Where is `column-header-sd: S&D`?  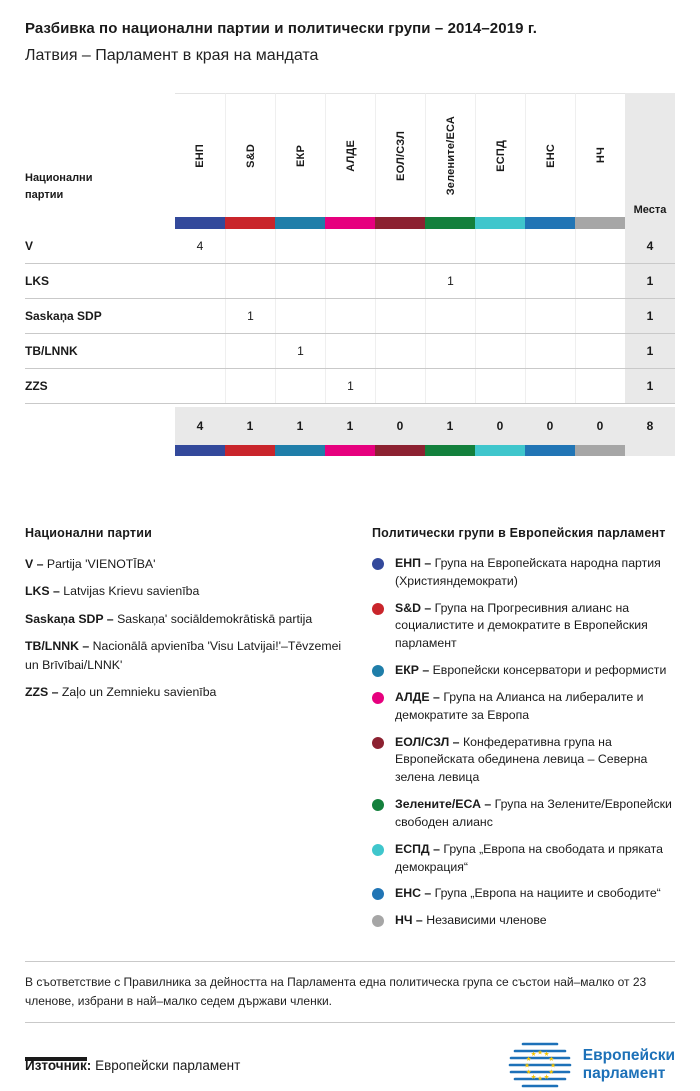
column-header-sd: S&D is located at coordinates (250, 155).